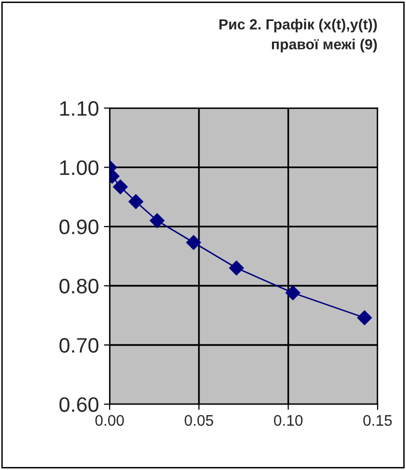 The height and width of the screenshot is (470, 406). Describe the element at coordinates (79, 108) in the screenshot. I see `y-tick-label: 1.10` at that location.